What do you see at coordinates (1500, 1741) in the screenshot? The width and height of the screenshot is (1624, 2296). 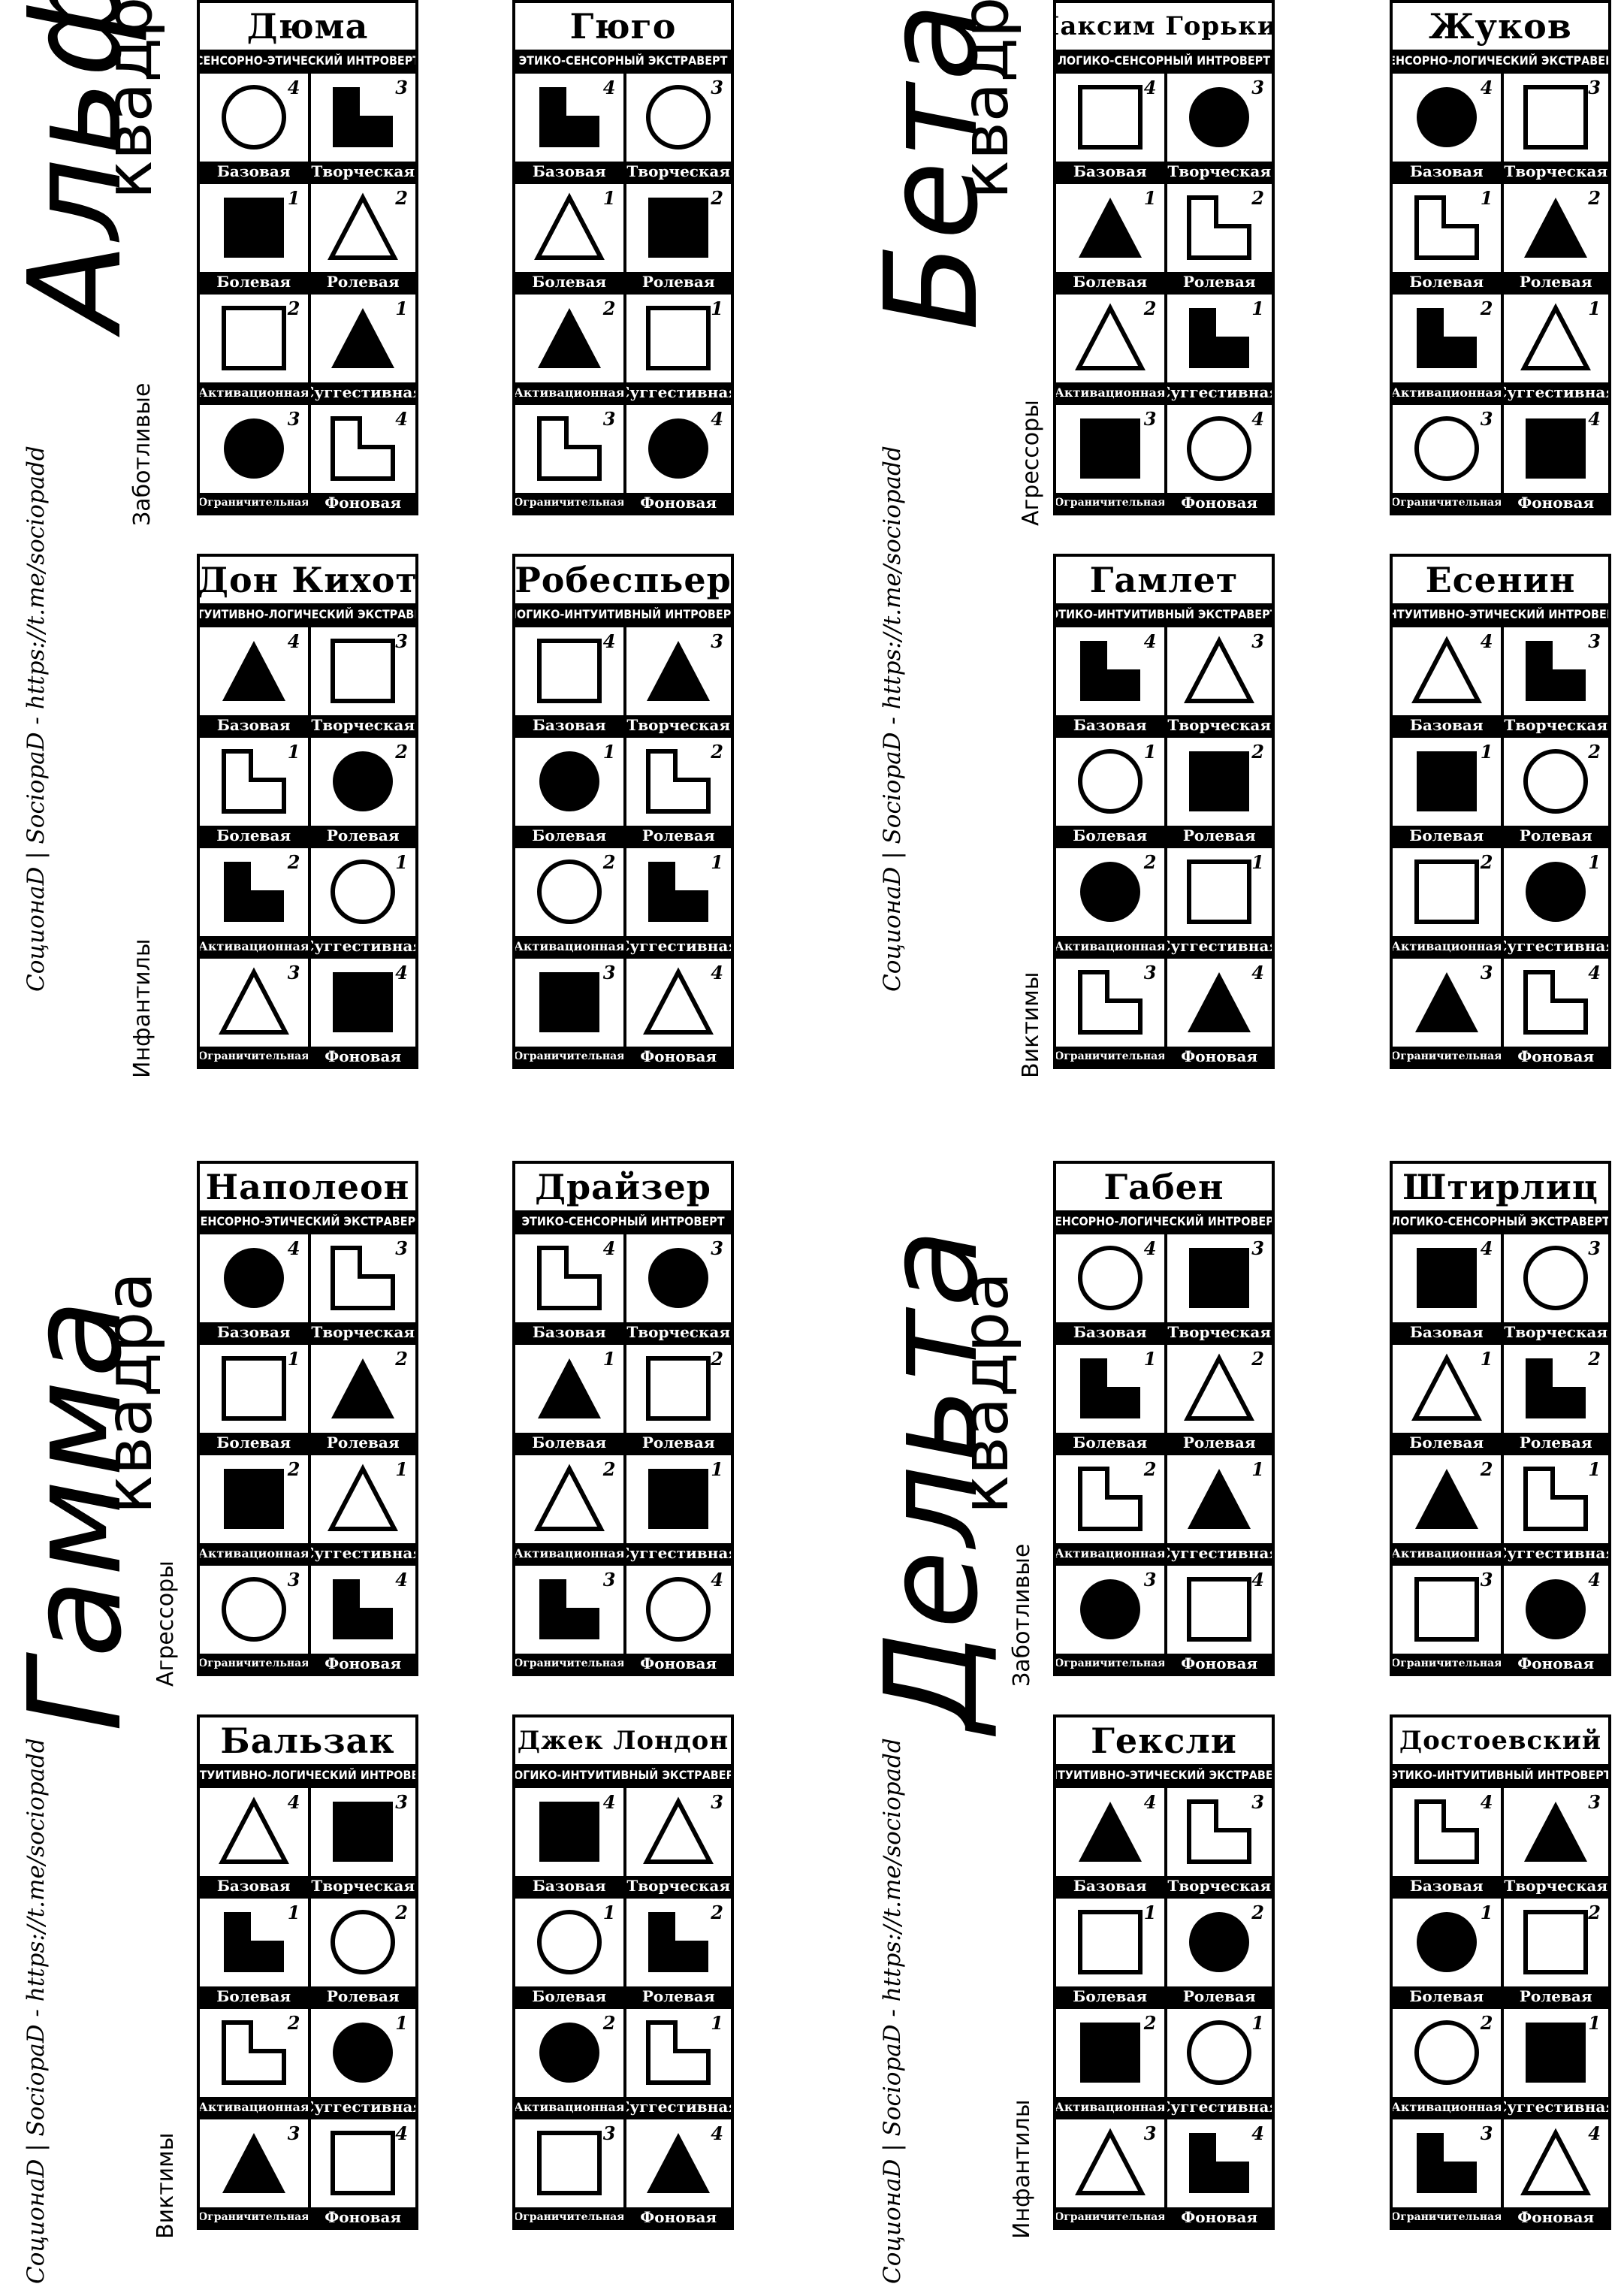 I see `type-title: Достоевский` at bounding box center [1500, 1741].